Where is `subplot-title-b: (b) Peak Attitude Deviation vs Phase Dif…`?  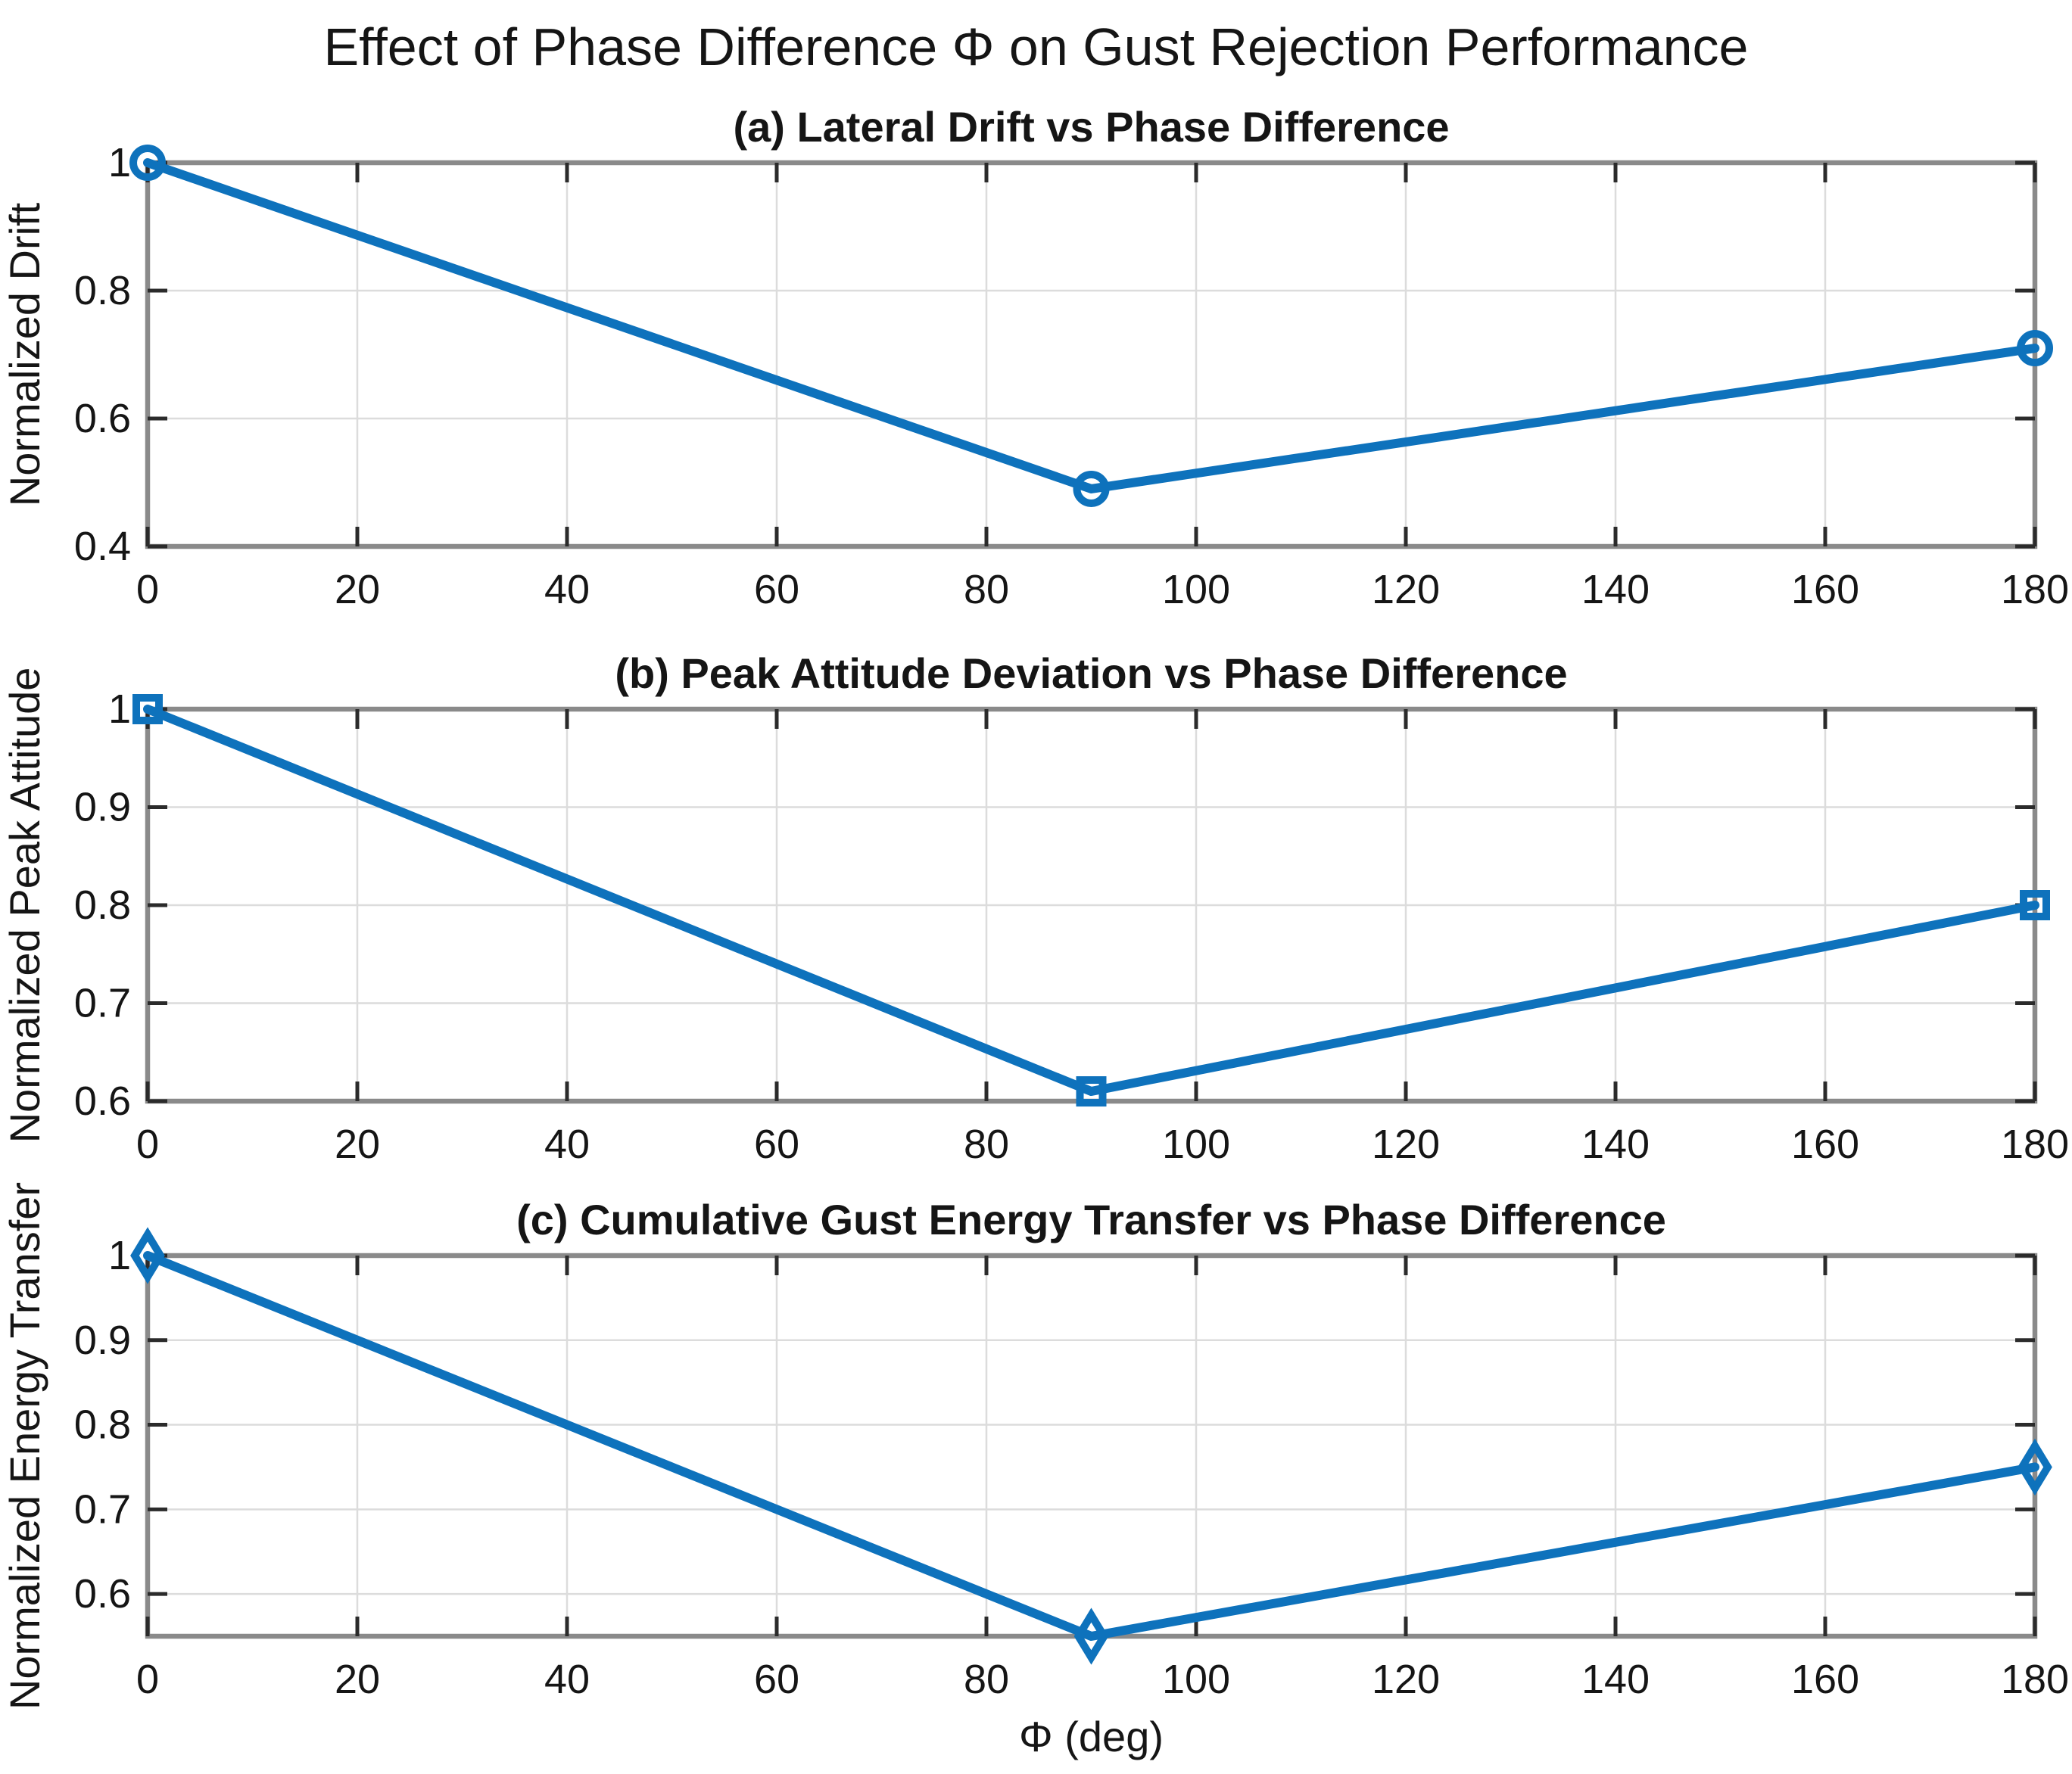
subplot-title-b: (b) Peak Attitude Deviation vs Phase Dif… is located at coordinates (1091, 673).